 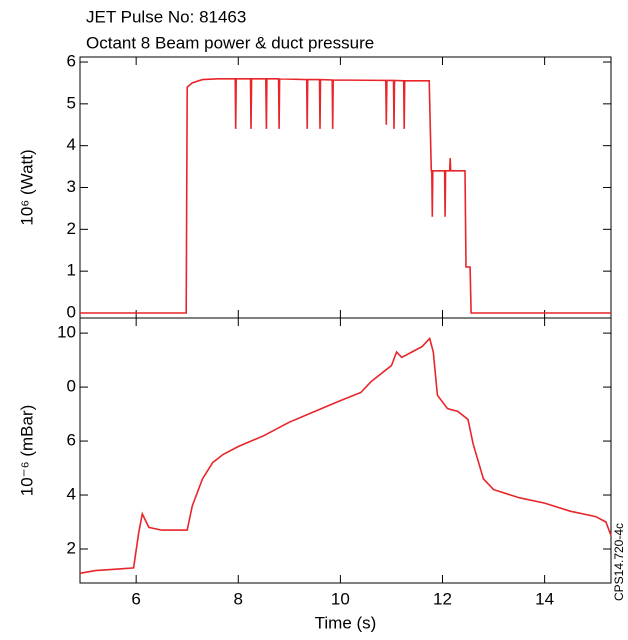 I want to click on x-tick-label: 8, so click(x=238, y=598).